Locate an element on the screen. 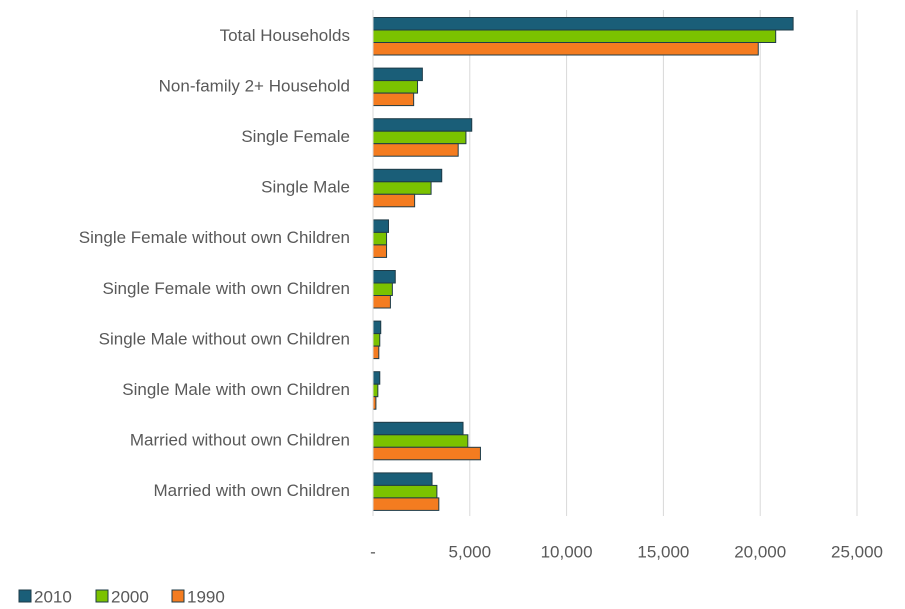  category-label: Single Female without own Children is located at coordinates (214, 237).